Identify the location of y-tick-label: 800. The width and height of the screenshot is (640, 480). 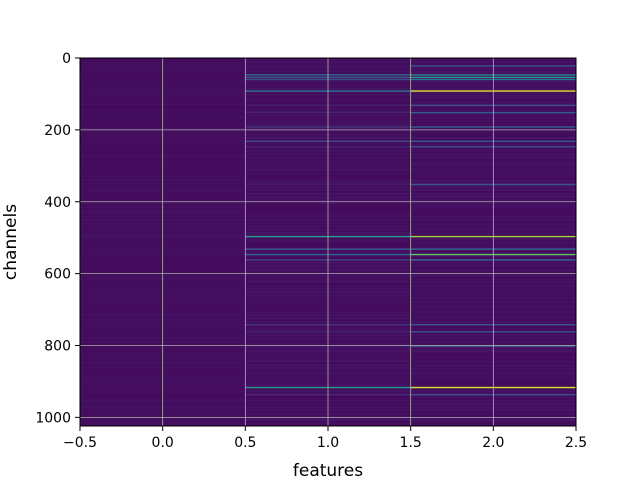
(57, 347).